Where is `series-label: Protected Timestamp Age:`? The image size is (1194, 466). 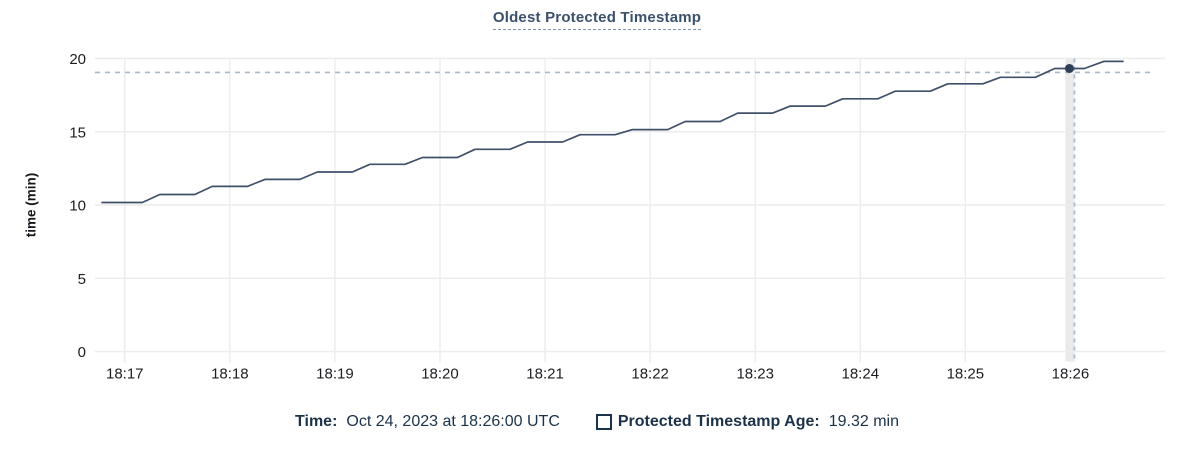
series-label: Protected Timestamp Age: is located at coordinates (718, 421).